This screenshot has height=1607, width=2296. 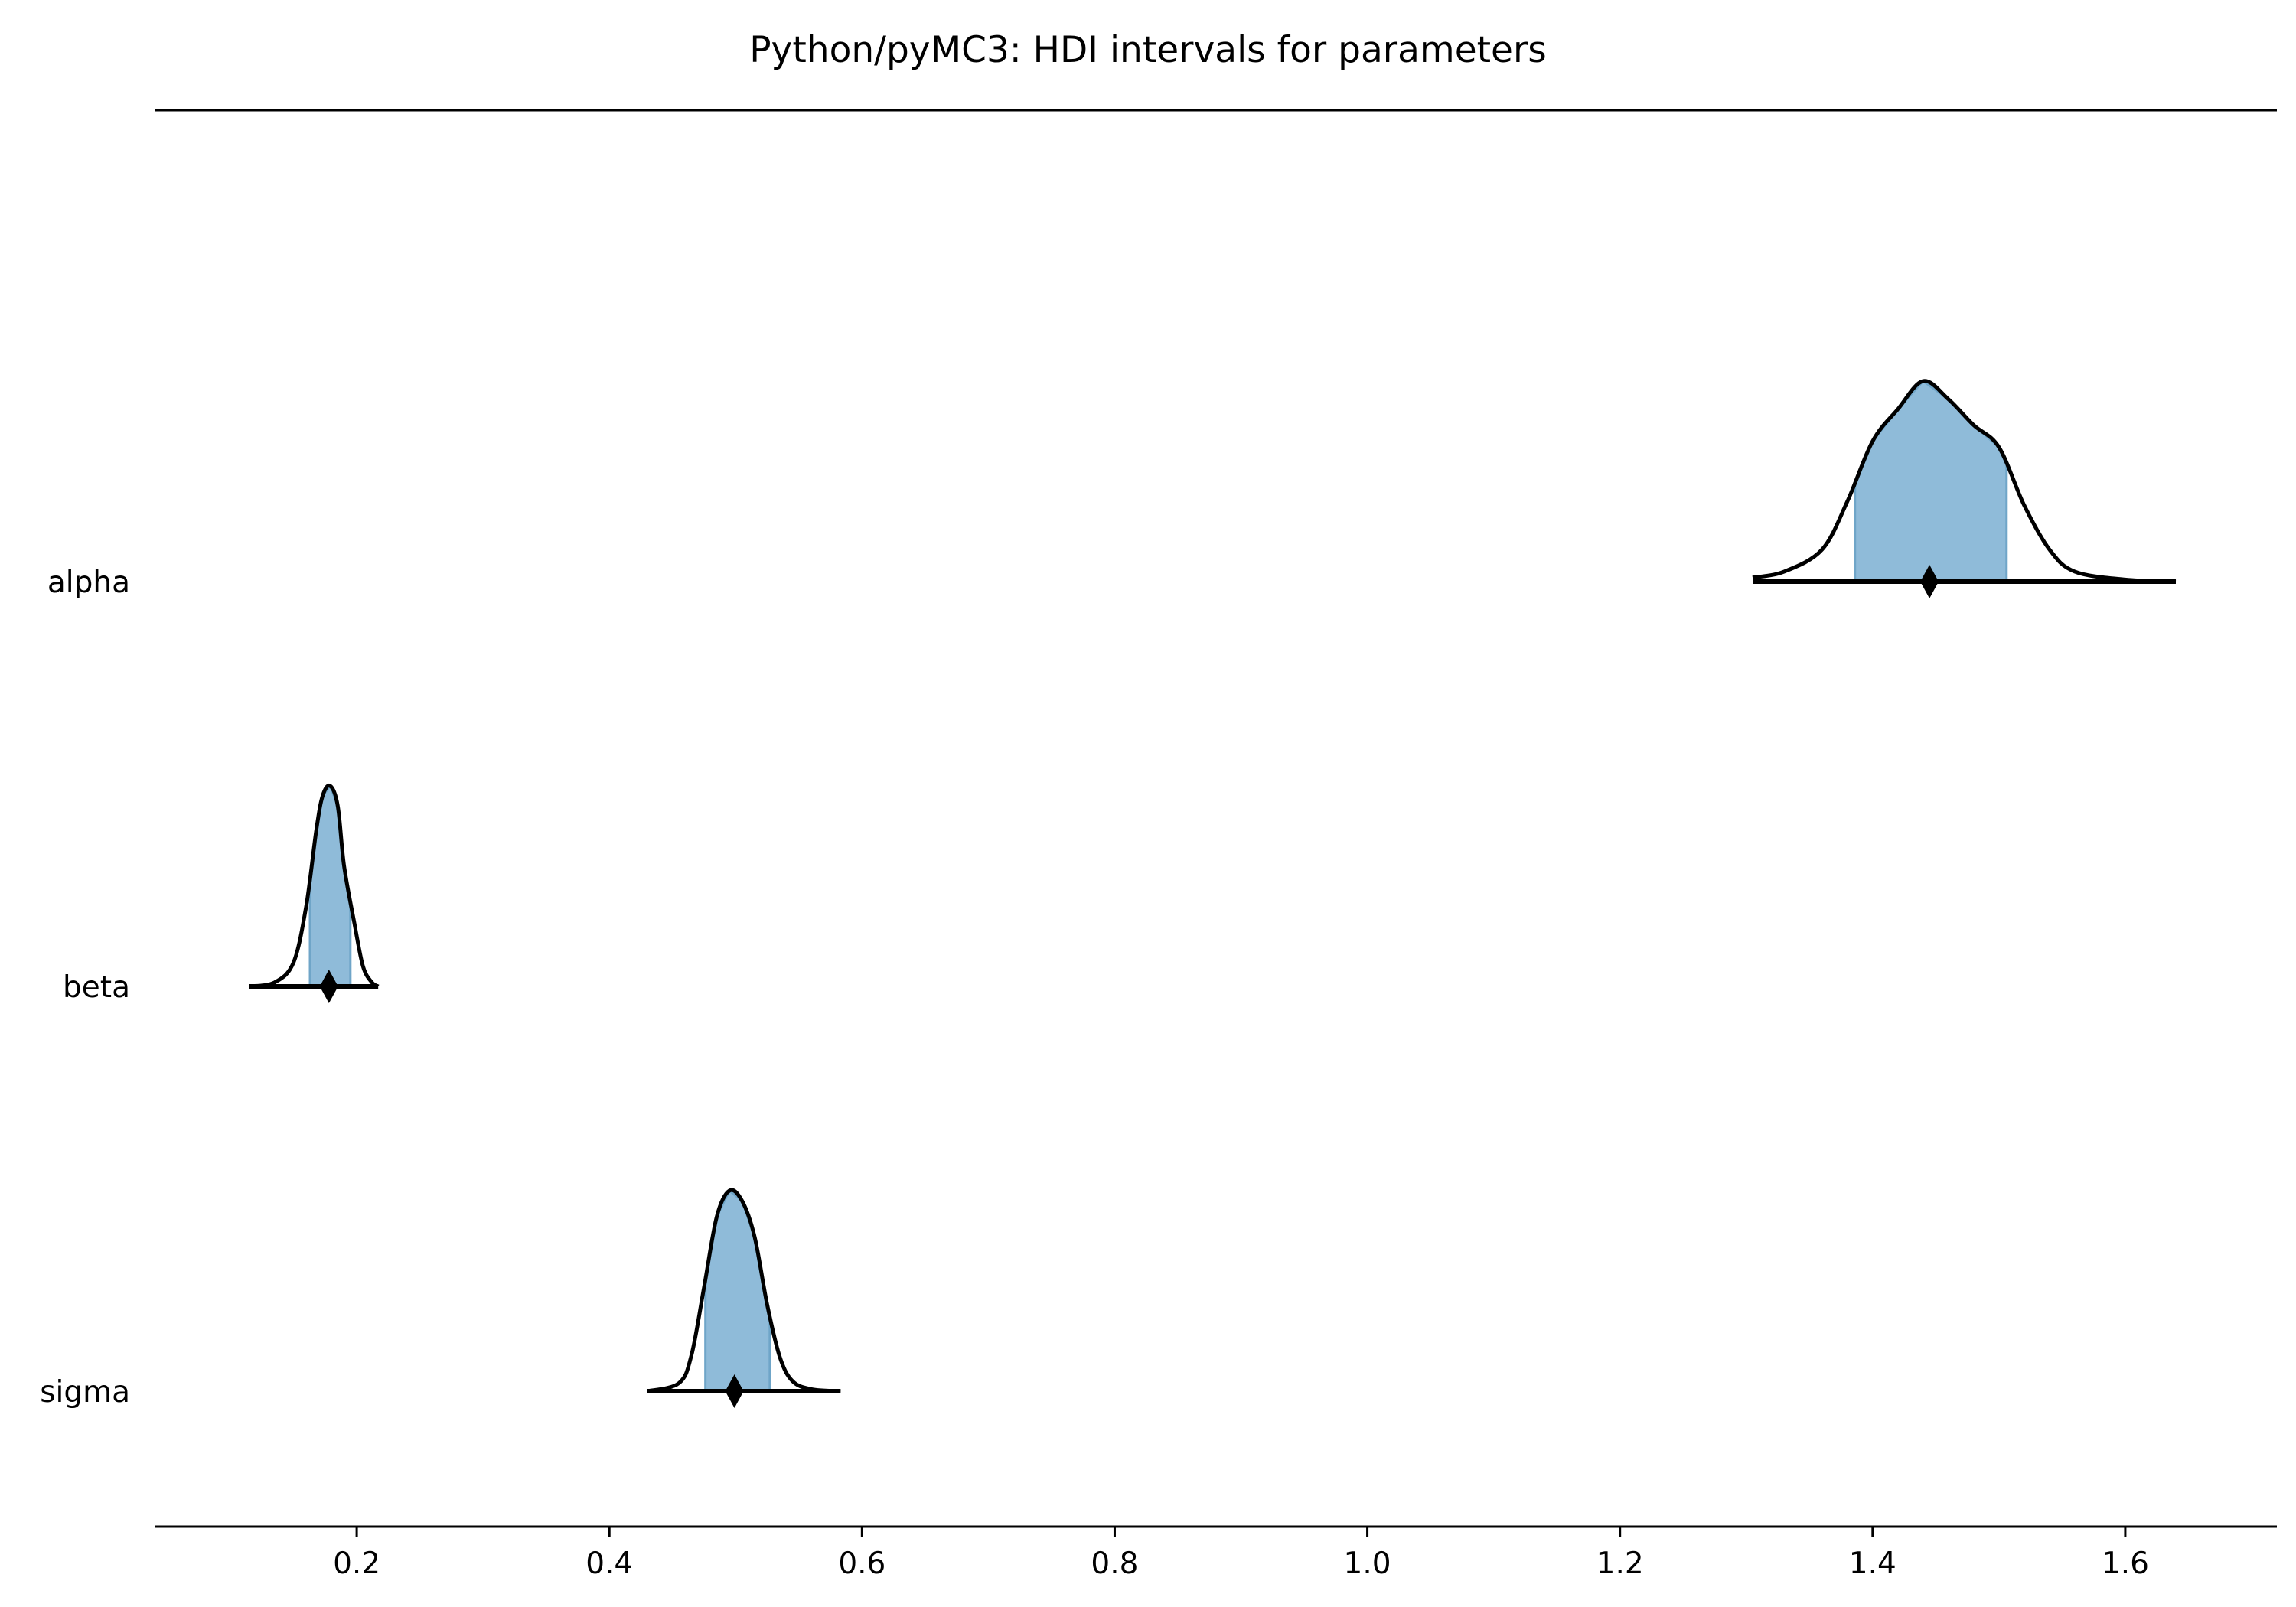 I want to click on density-curve-sigma, so click(x=744, y=1290).